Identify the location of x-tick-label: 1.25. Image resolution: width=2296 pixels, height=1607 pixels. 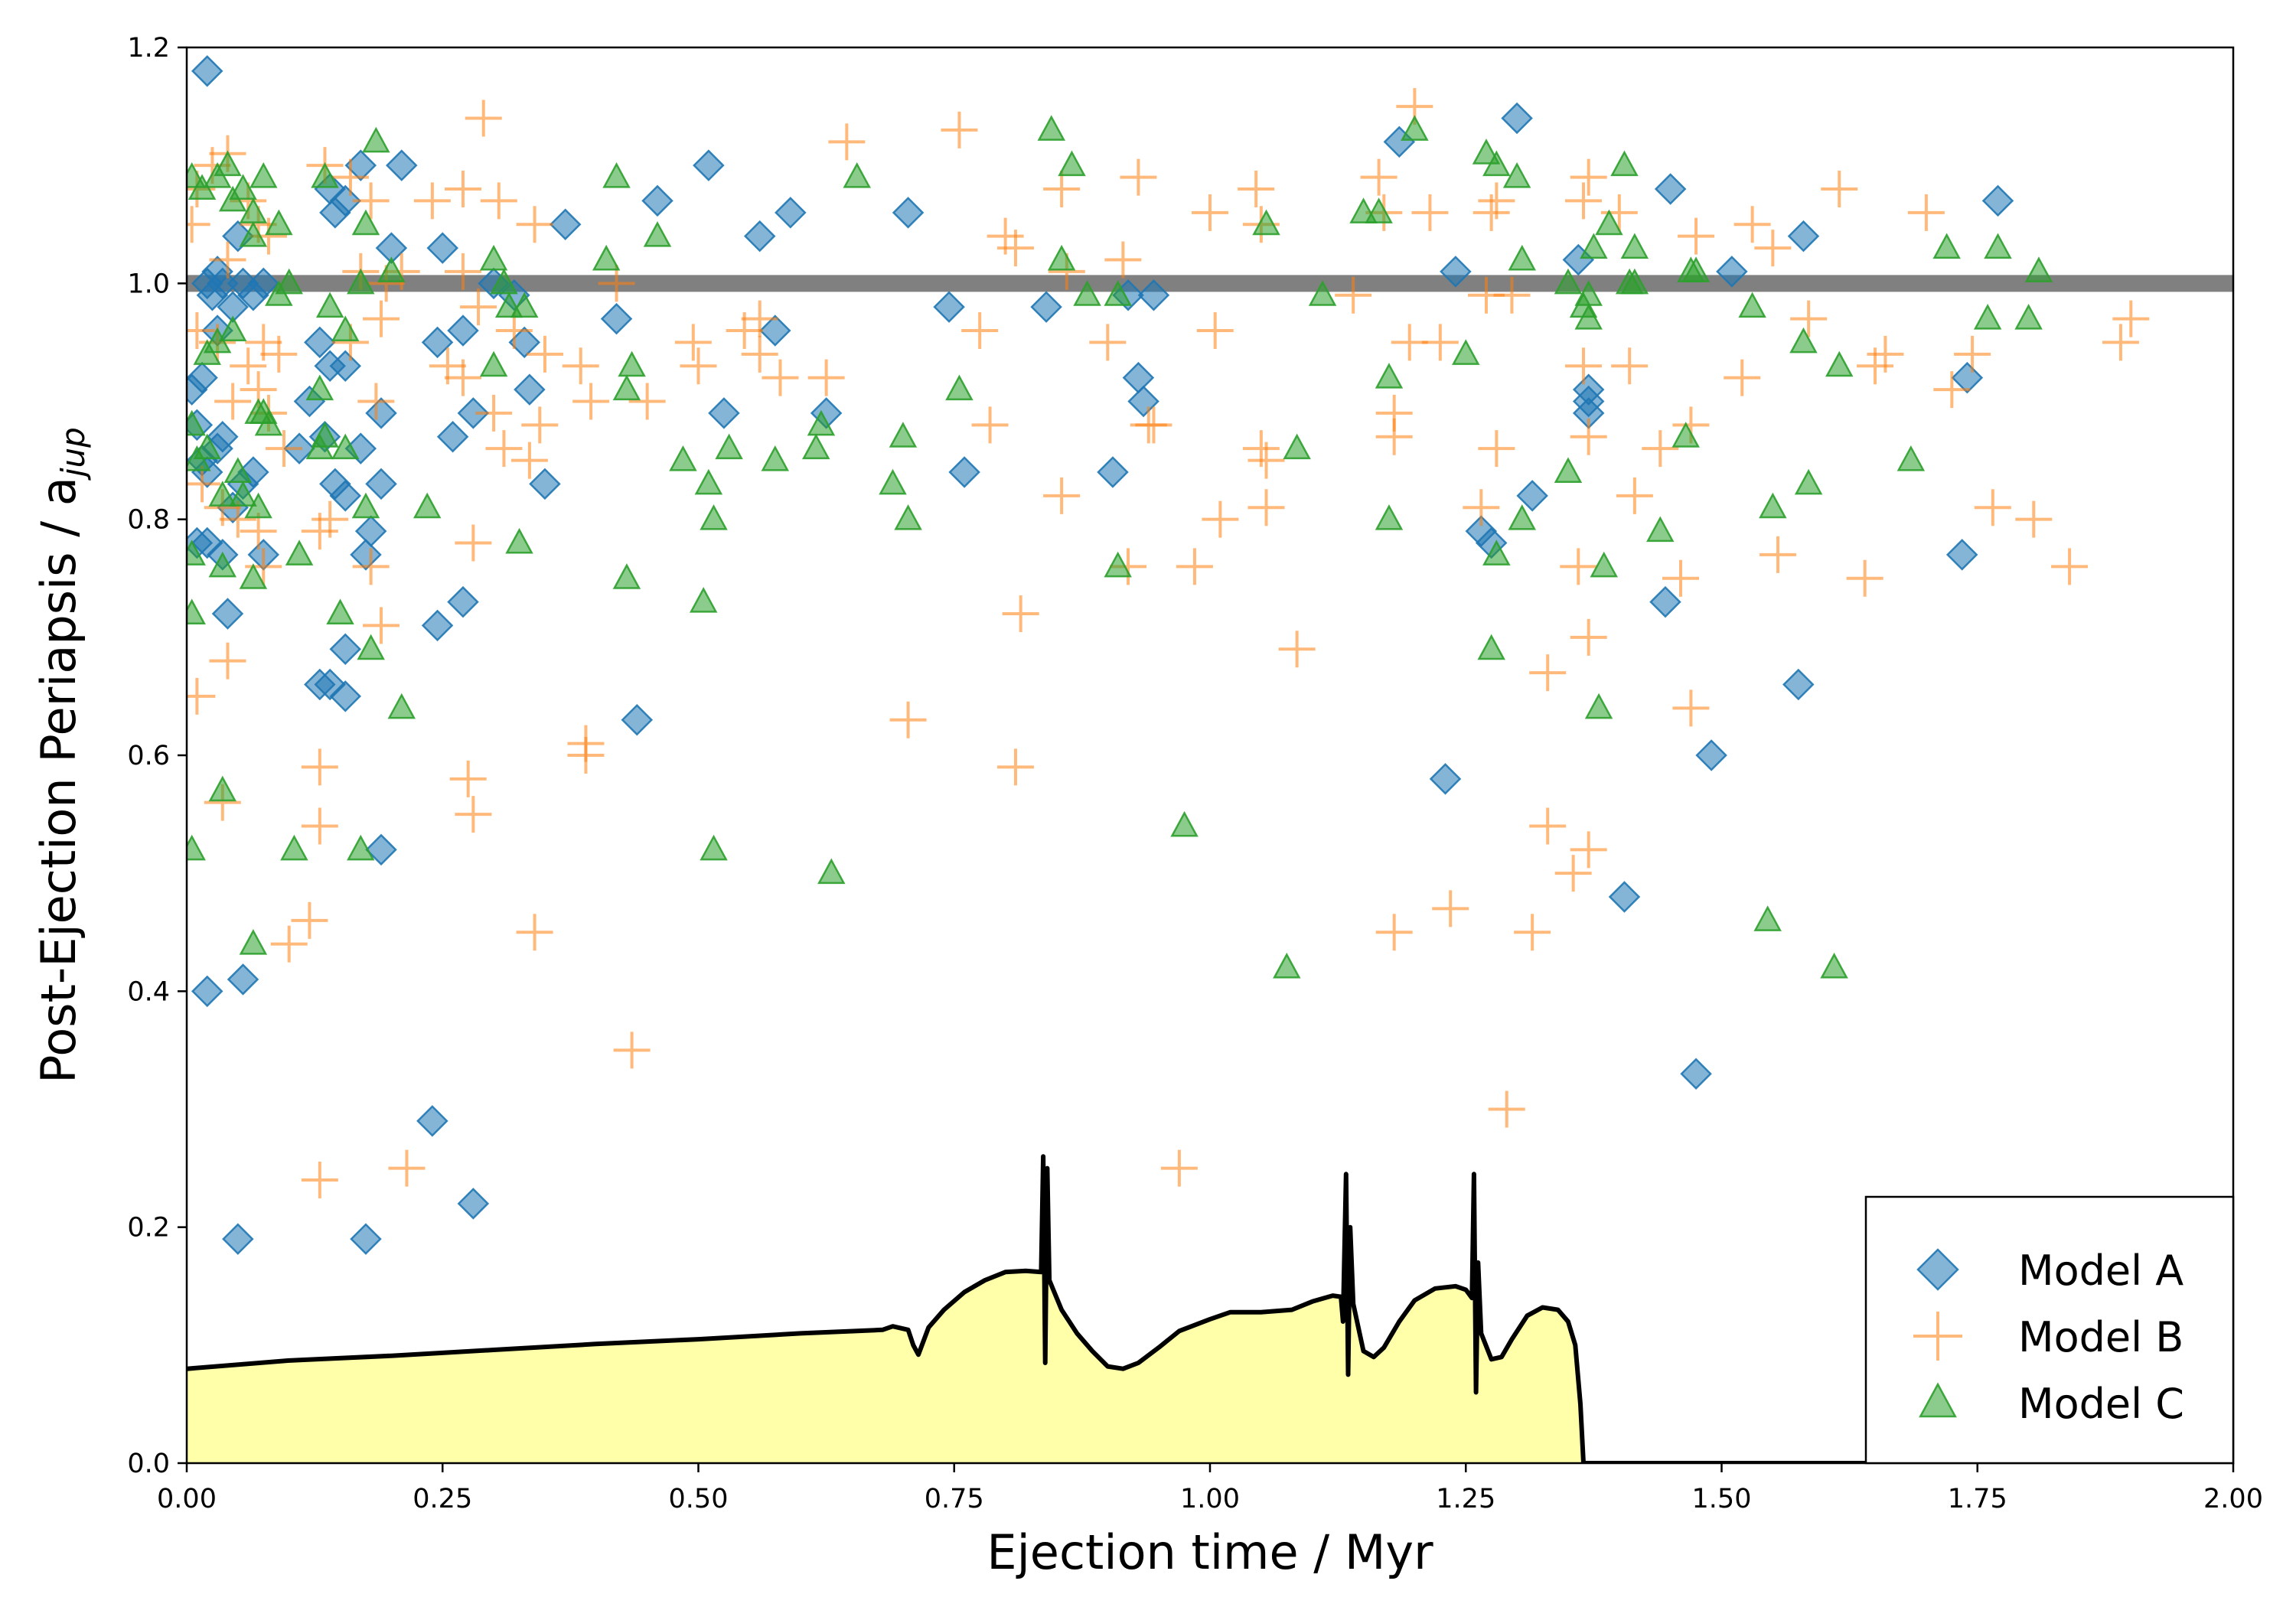
(1465, 1499).